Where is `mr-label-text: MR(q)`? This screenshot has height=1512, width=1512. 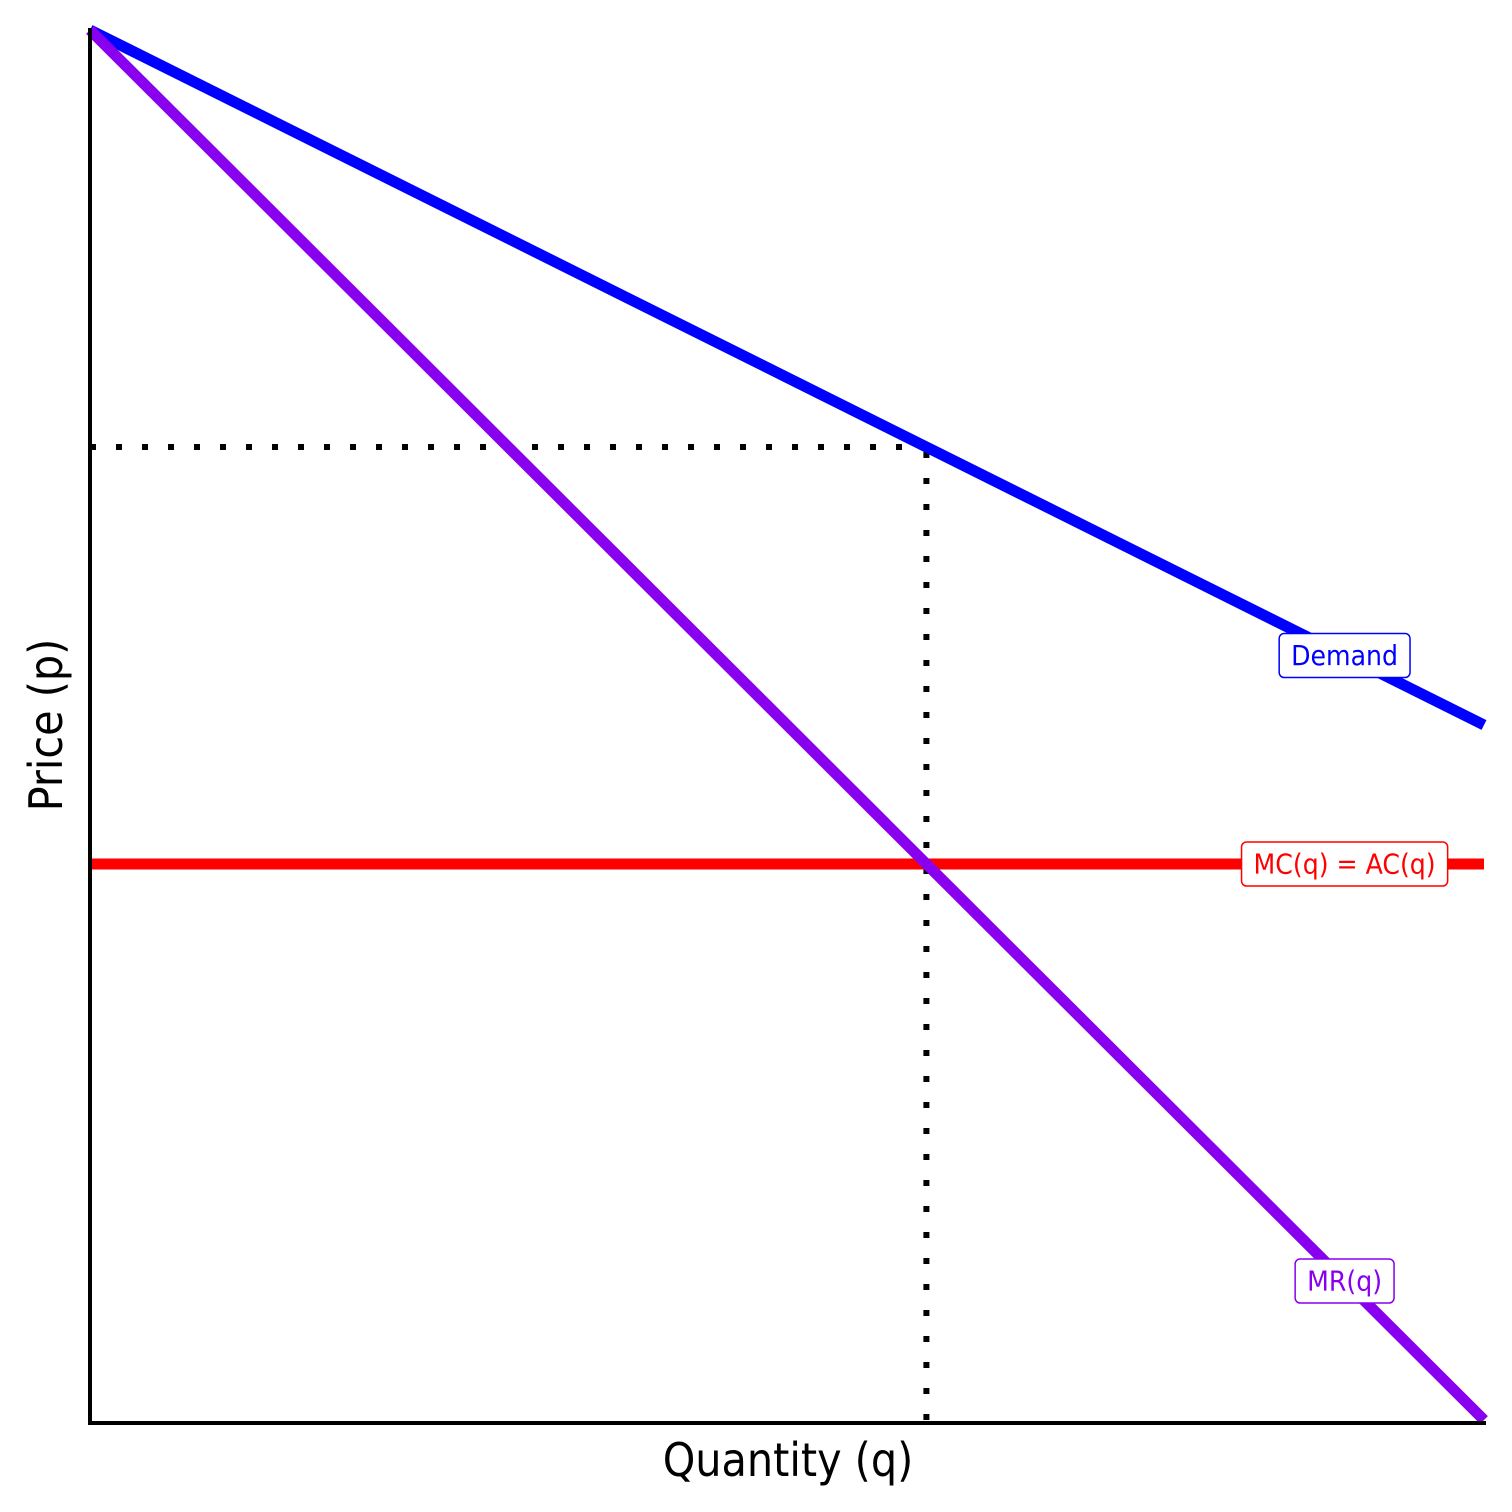
mr-label-text: MR(q) is located at coordinates (1344, 1281).